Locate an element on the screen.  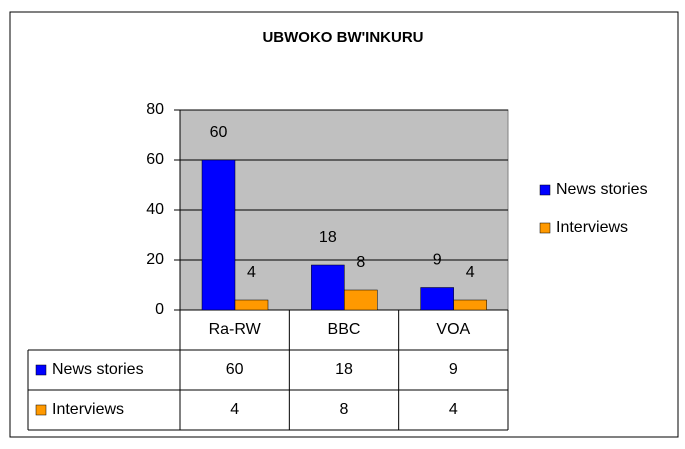
table-cell: 8 is located at coordinates (344, 409).